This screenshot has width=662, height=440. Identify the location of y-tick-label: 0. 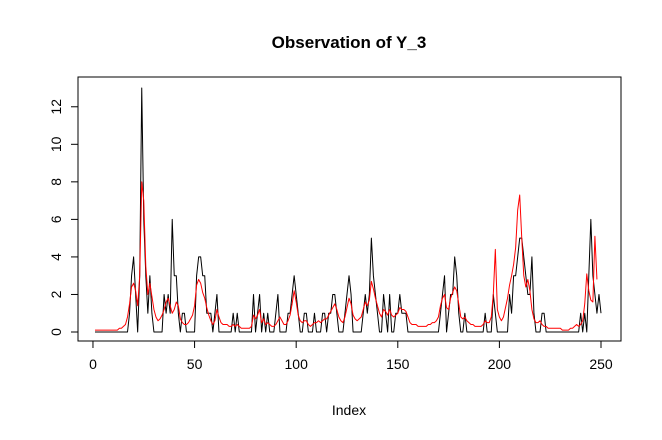
(56, 332).